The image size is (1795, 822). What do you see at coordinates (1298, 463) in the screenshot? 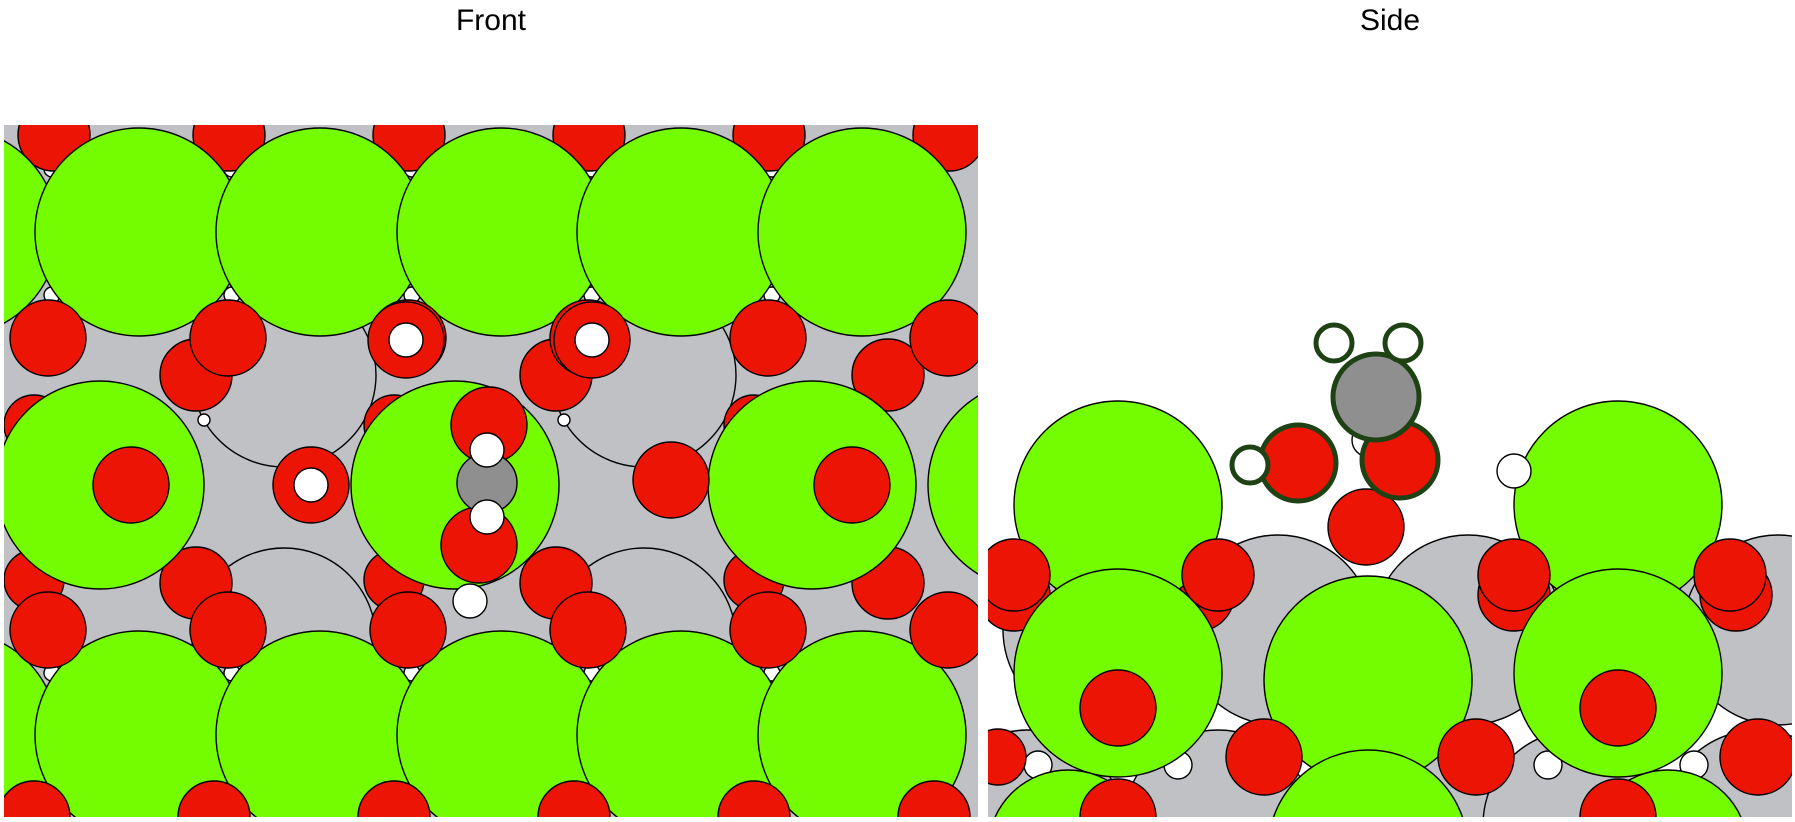
I see `red-atom-highlighted` at bounding box center [1298, 463].